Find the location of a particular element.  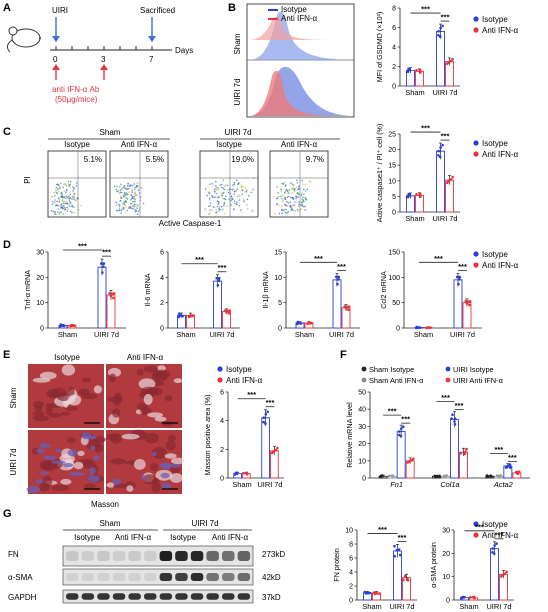

legend-b-anti: Anti IFN-α is located at coordinates (500, 30).